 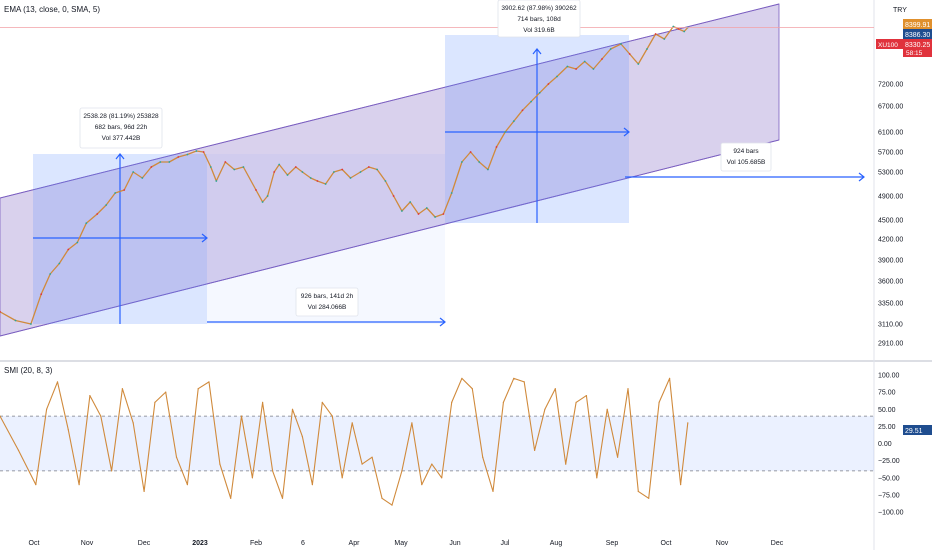 I want to click on smi-axis-tick-label: −100.00, so click(x=891, y=513).